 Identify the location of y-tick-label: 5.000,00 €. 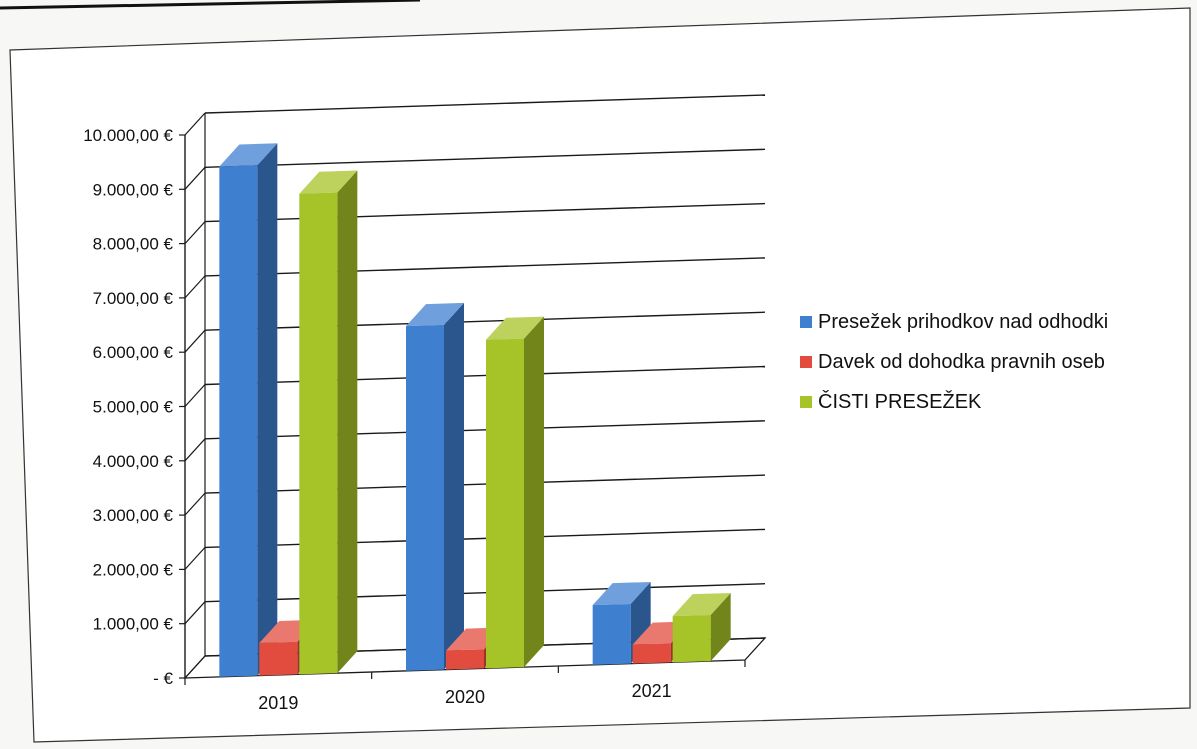
(133, 407).